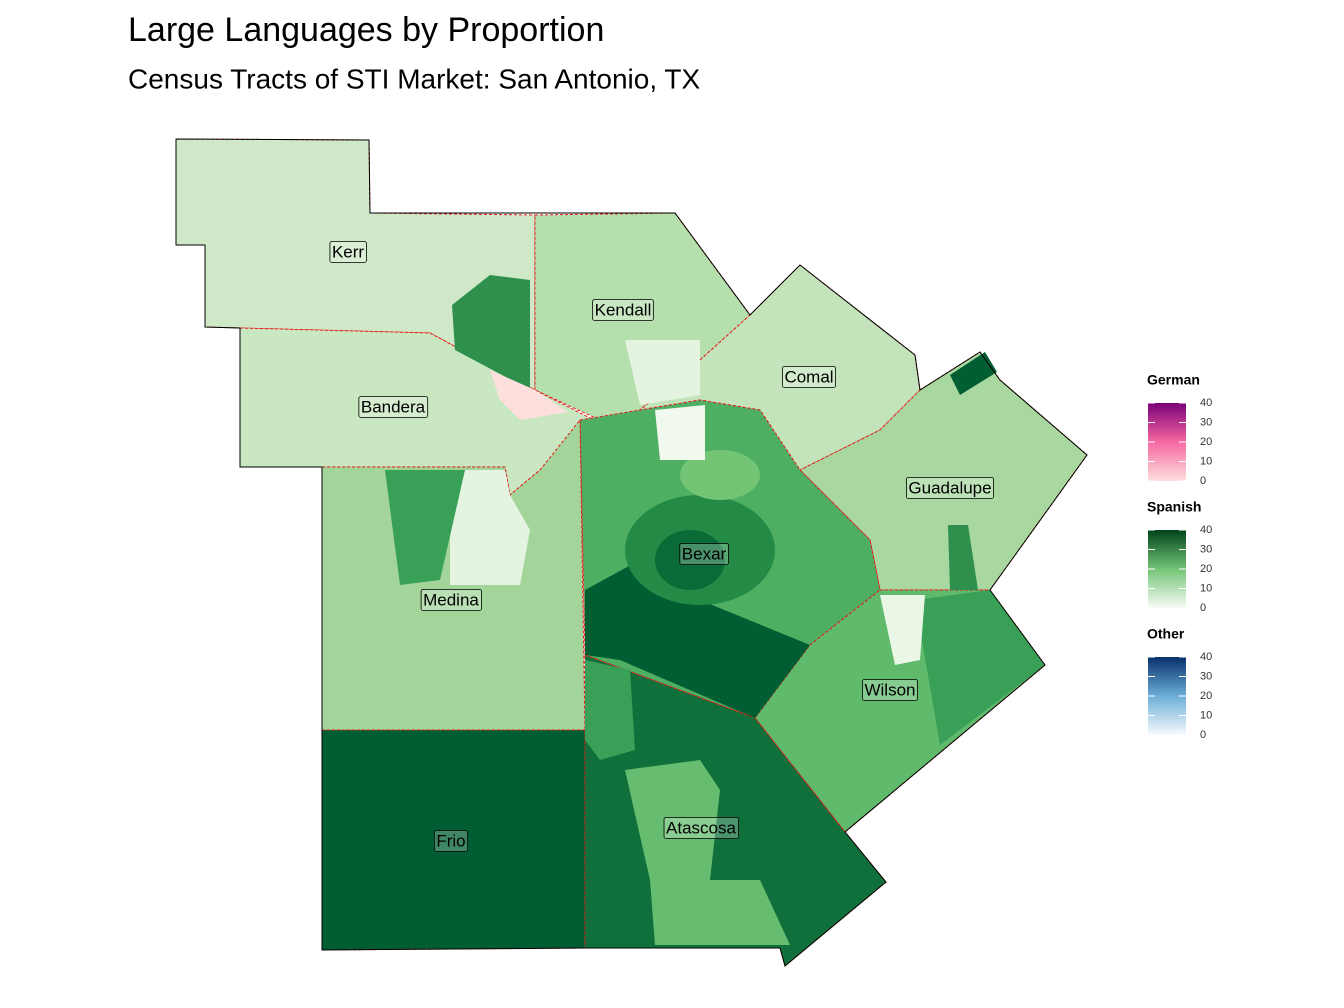  I want to click on county-label: Frio, so click(450, 840).